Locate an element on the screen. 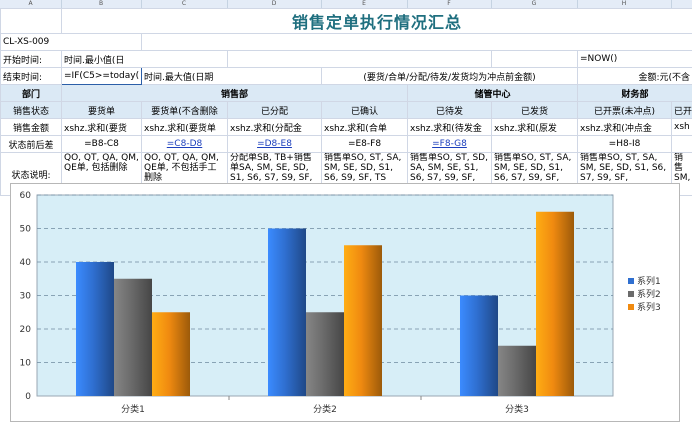  legend-label: 系列2 is located at coordinates (649, 294).